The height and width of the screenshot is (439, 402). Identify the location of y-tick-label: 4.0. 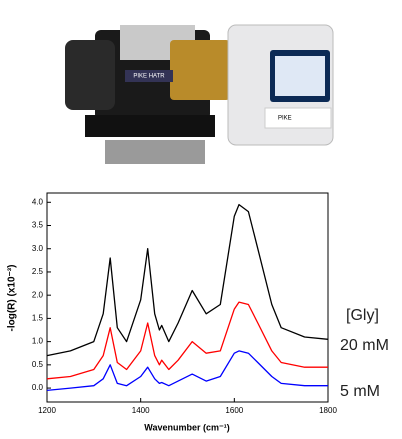
(38, 201).